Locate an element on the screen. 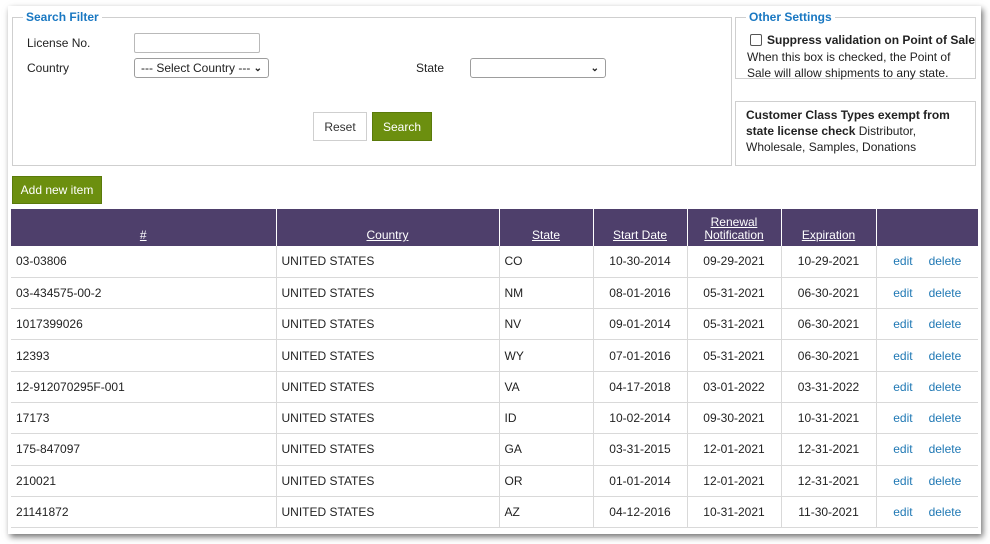 The image size is (990, 544). cell-expiration: 03-31-2022 is located at coordinates (829, 387).